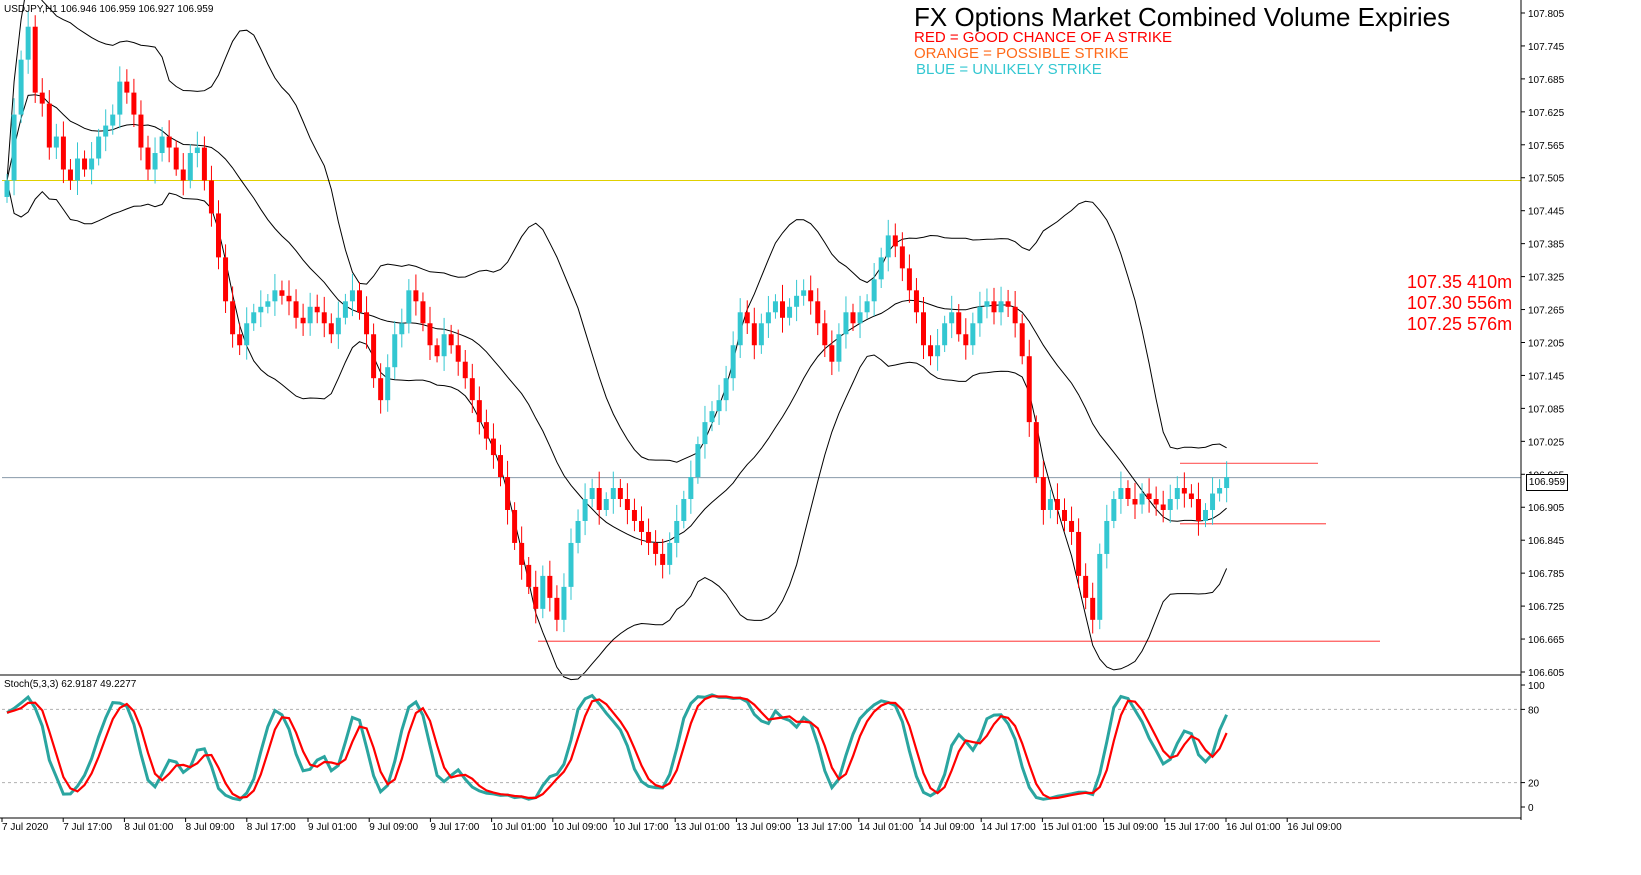  I want to click on y-tick-label: 107.445, so click(1546, 212).